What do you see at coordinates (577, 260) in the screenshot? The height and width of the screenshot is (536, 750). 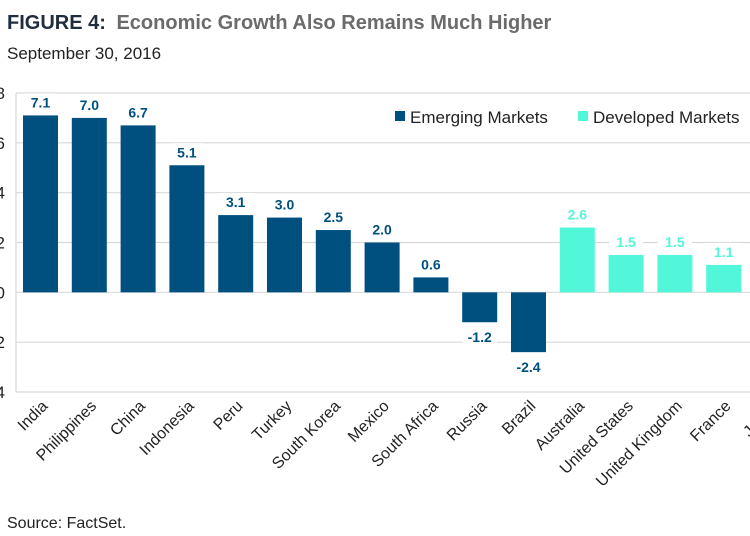 I see `bar-australia` at bounding box center [577, 260].